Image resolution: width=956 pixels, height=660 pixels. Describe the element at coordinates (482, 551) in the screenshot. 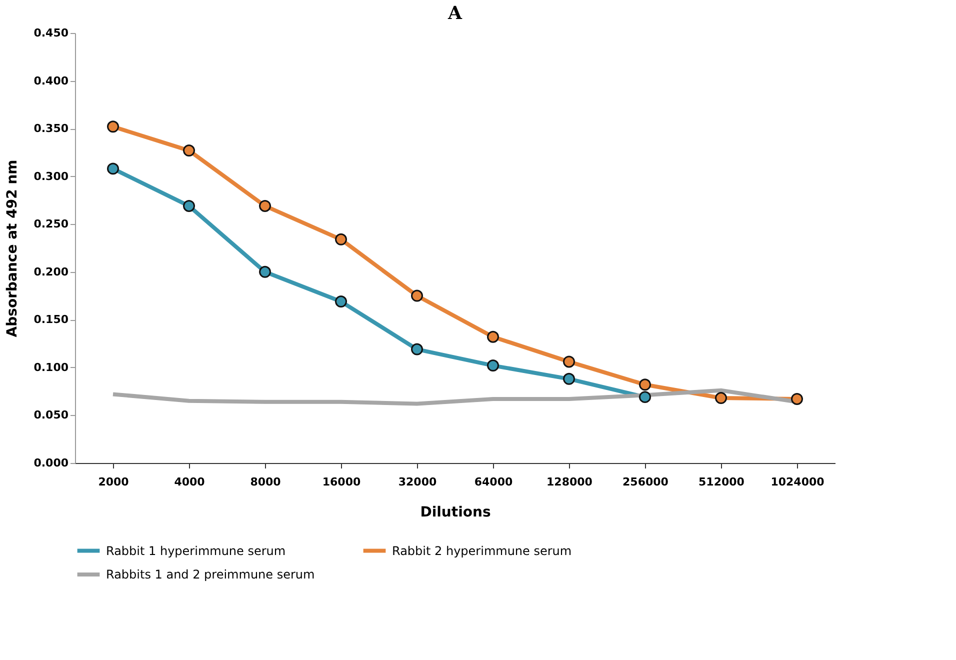

I see `legend-label: Rabbit 2 hyperimmune serum` at that location.